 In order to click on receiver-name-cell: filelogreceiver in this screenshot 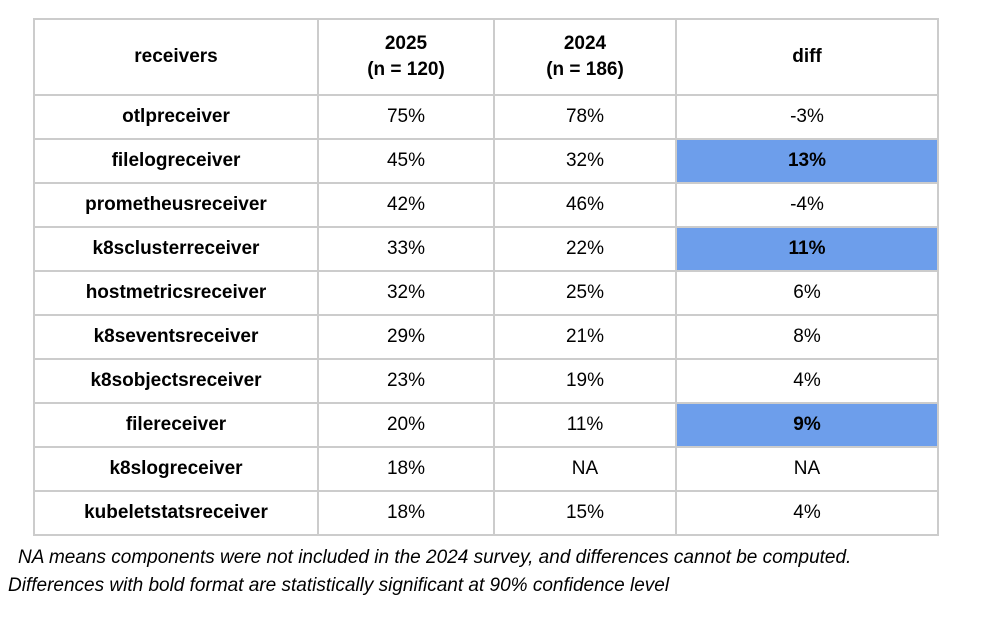, I will do `click(176, 161)`.